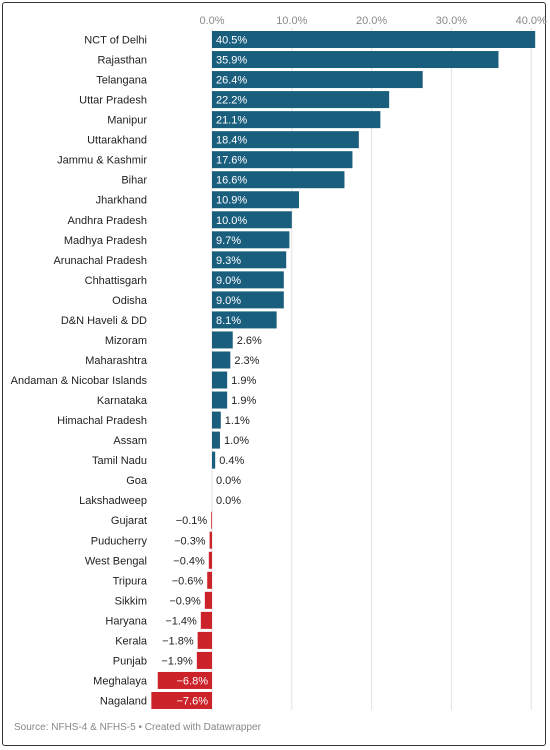 The height and width of the screenshot is (750, 550). What do you see at coordinates (231, 181) in the screenshot?
I see `value-label: 16.6%` at bounding box center [231, 181].